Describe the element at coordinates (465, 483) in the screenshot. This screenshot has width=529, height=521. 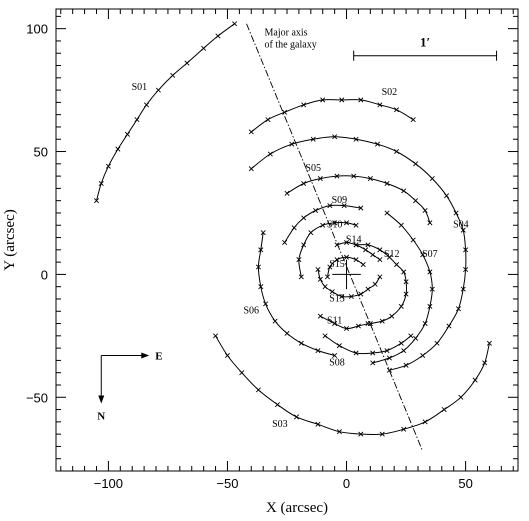
I see `x-tick-label: 50` at that location.